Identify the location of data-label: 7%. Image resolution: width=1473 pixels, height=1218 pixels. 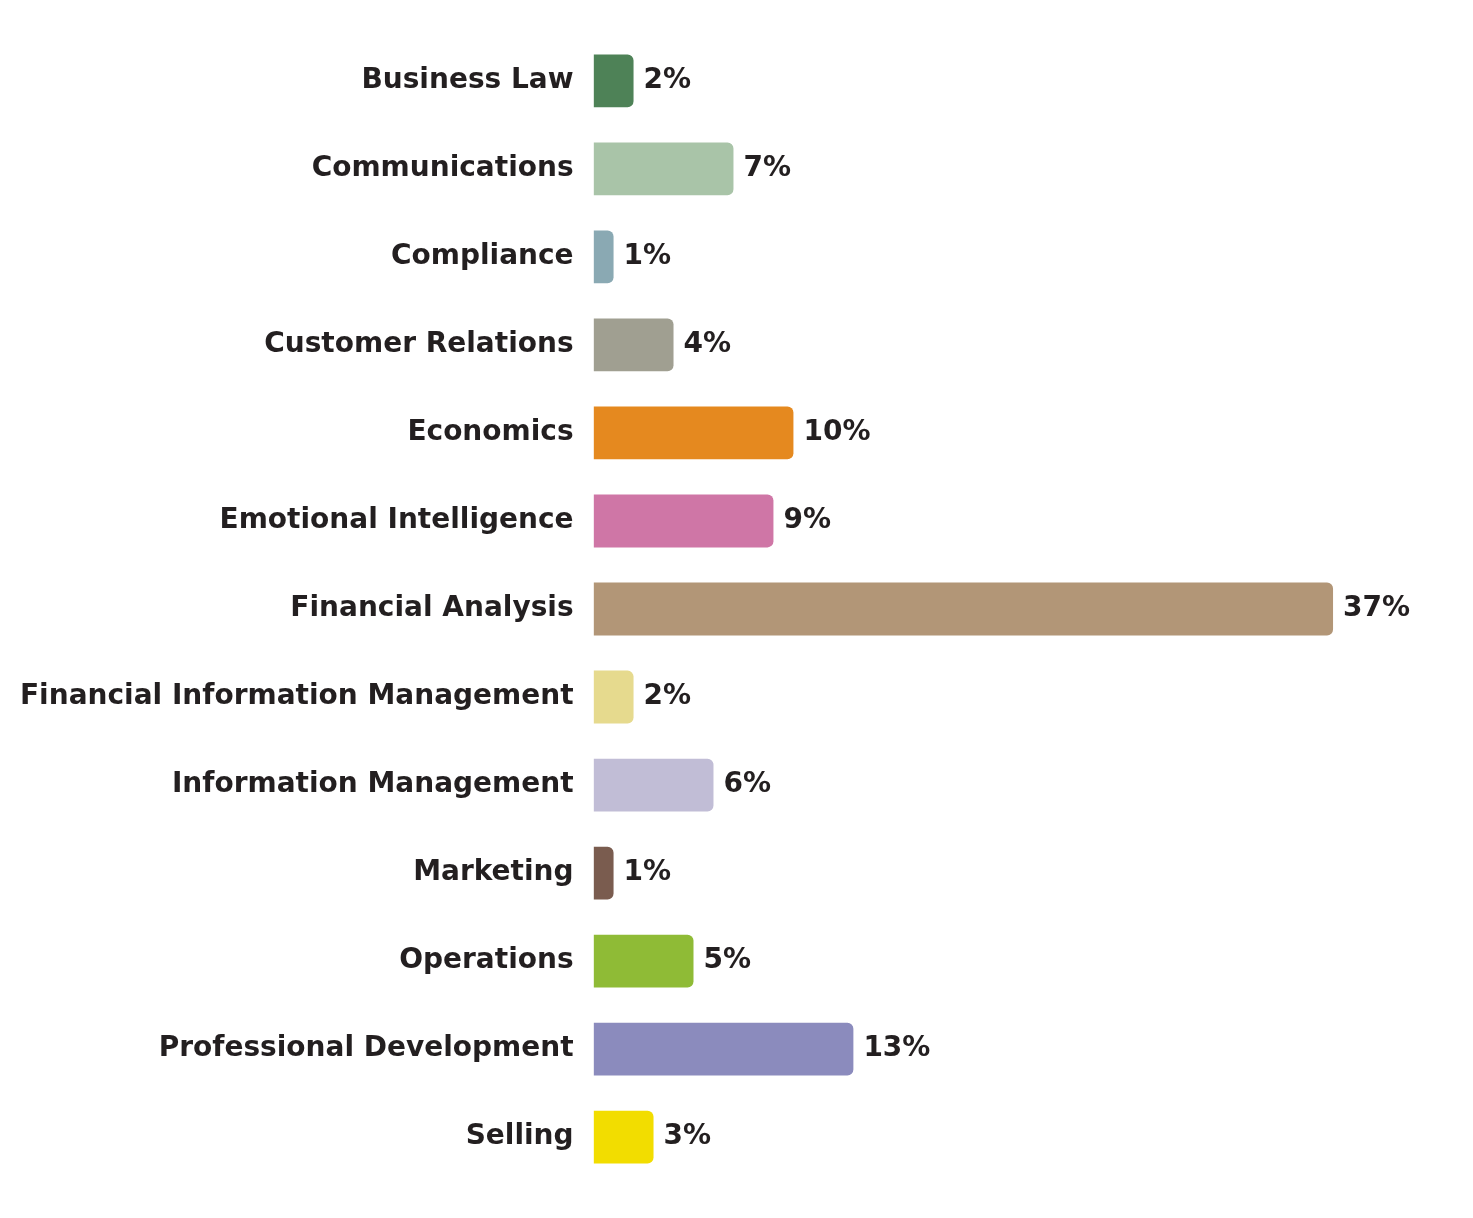
(767, 167).